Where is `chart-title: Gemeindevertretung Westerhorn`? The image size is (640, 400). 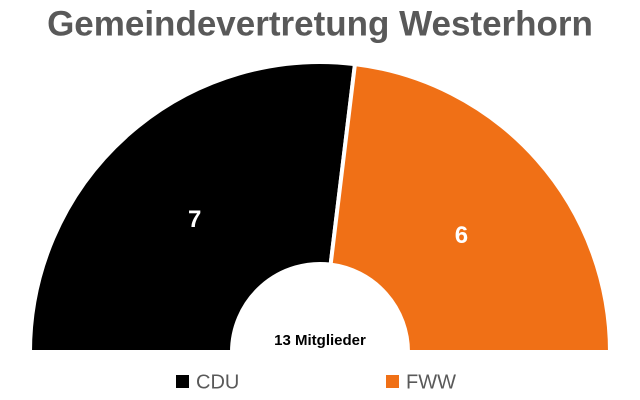 chart-title: Gemeindevertretung Westerhorn is located at coordinates (320, 23).